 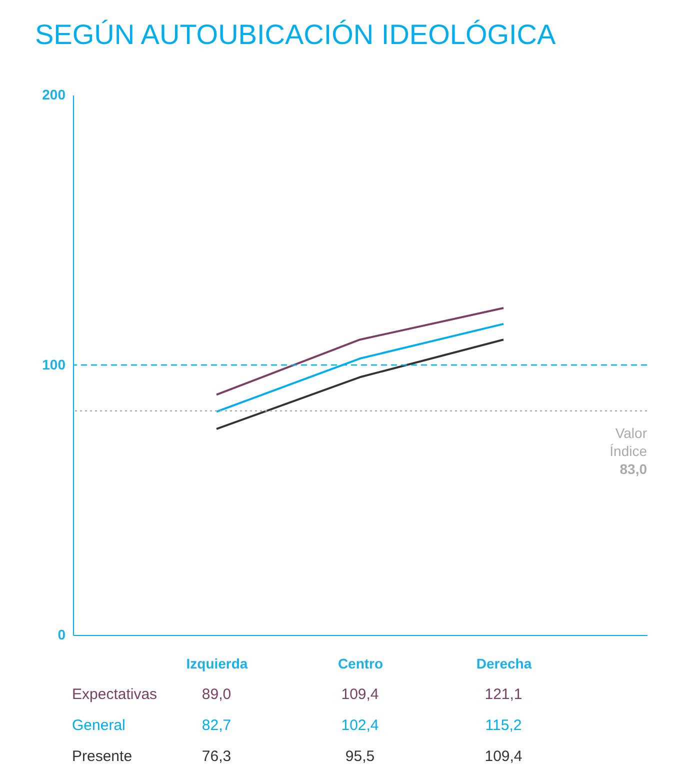 What do you see at coordinates (503, 694) in the screenshot?
I see `data-label: 121,1` at bounding box center [503, 694].